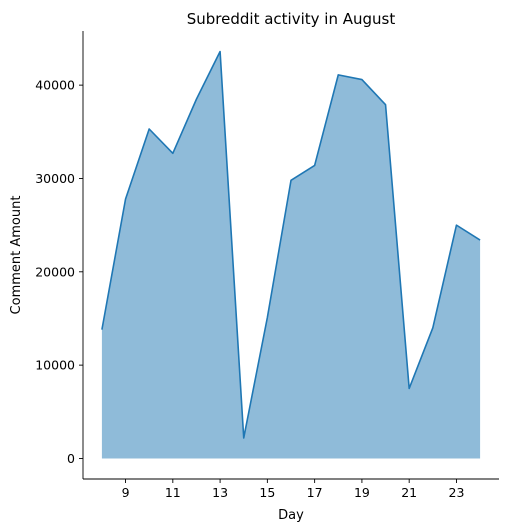 The width and height of the screenshot is (509, 531). I want to click on y-tick-label: 40000, so click(55, 85).